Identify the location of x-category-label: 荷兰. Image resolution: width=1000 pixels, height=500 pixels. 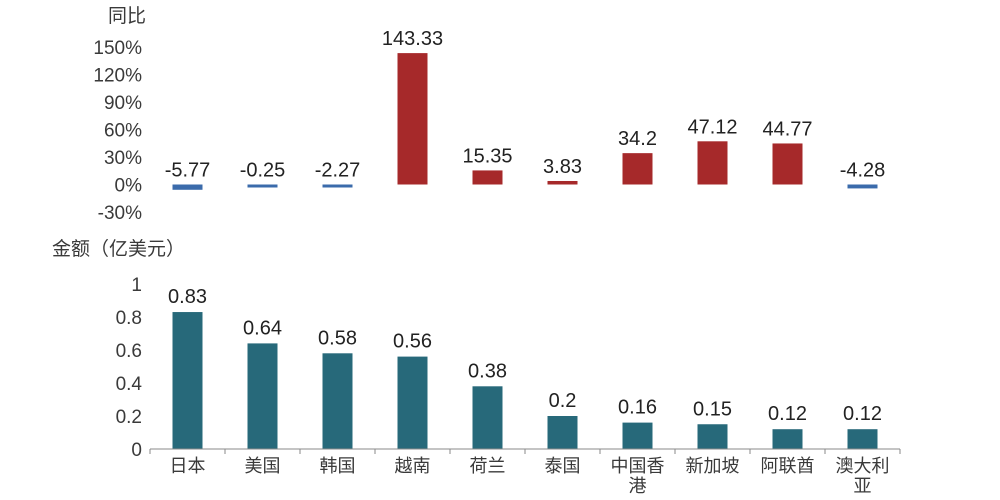
(488, 466).